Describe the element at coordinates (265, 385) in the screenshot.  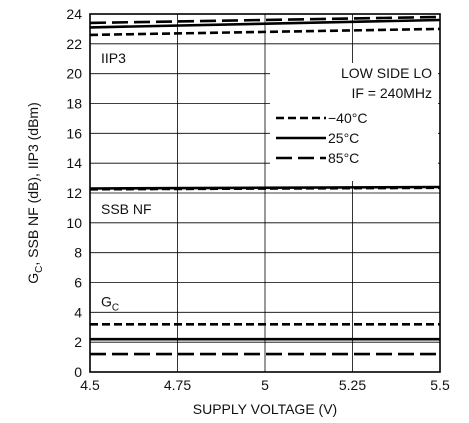
I see `x-tick-label: 5` at that location.